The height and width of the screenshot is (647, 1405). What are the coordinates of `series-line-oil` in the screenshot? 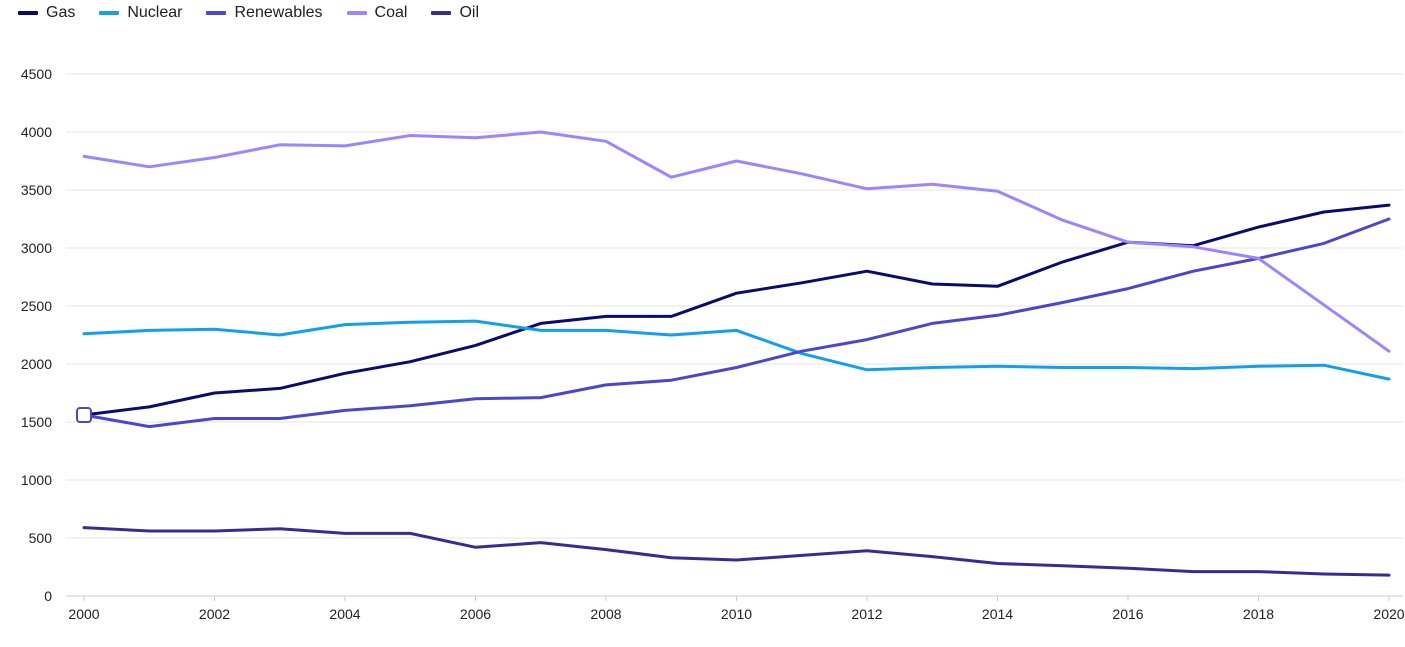 It's located at (736, 551).